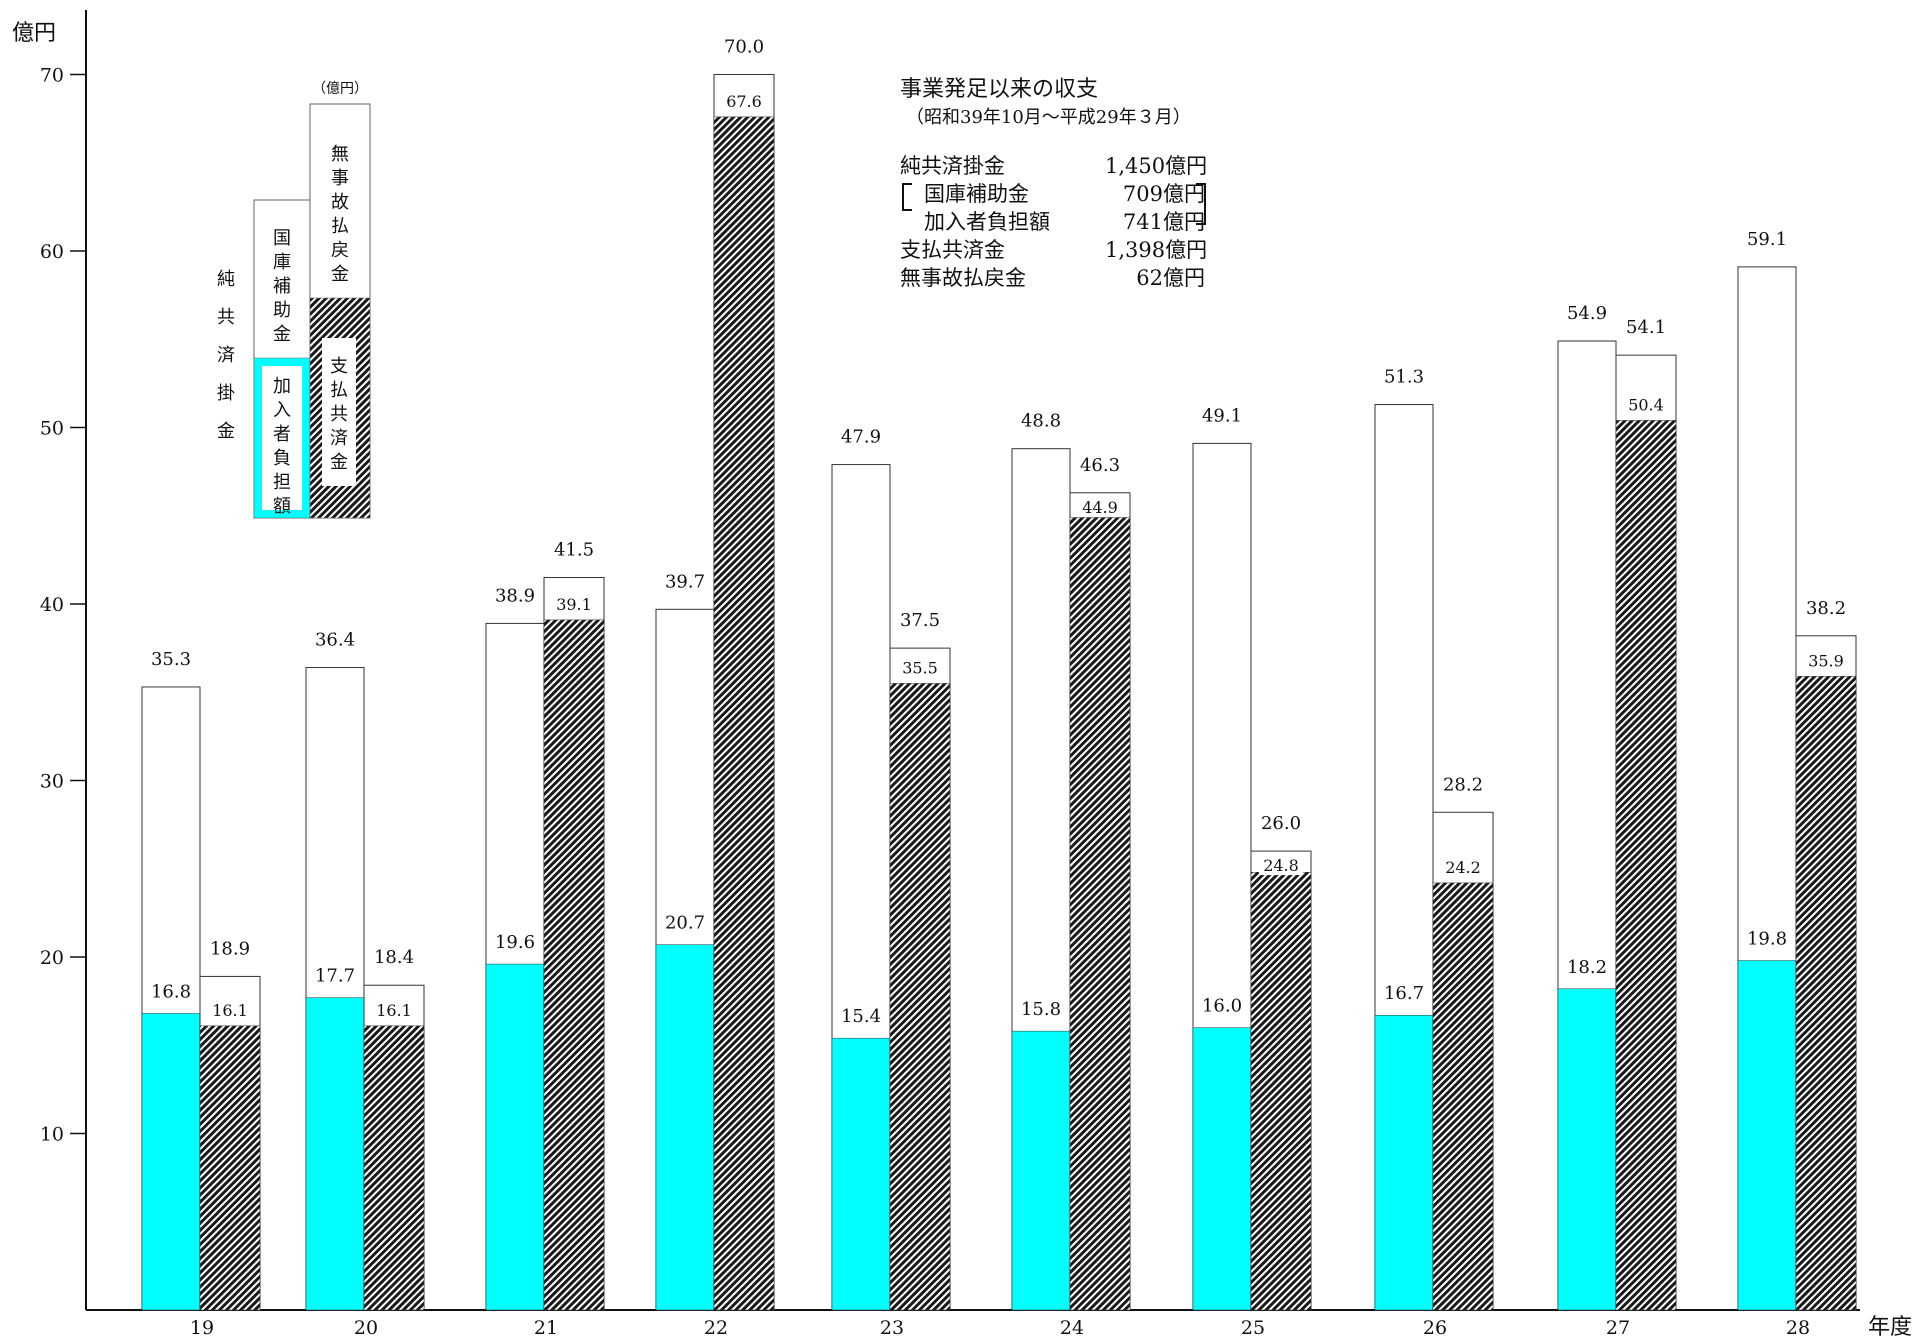 The height and width of the screenshot is (1339, 1930). I want to click on net-premium-label: 38.9, so click(515, 595).